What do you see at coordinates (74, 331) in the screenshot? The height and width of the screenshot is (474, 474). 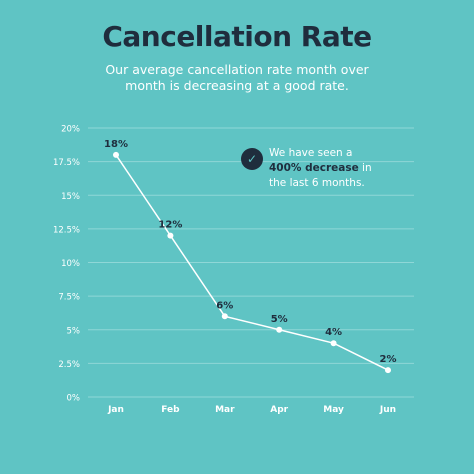 I see `y-tick-label: 5%` at bounding box center [74, 331].